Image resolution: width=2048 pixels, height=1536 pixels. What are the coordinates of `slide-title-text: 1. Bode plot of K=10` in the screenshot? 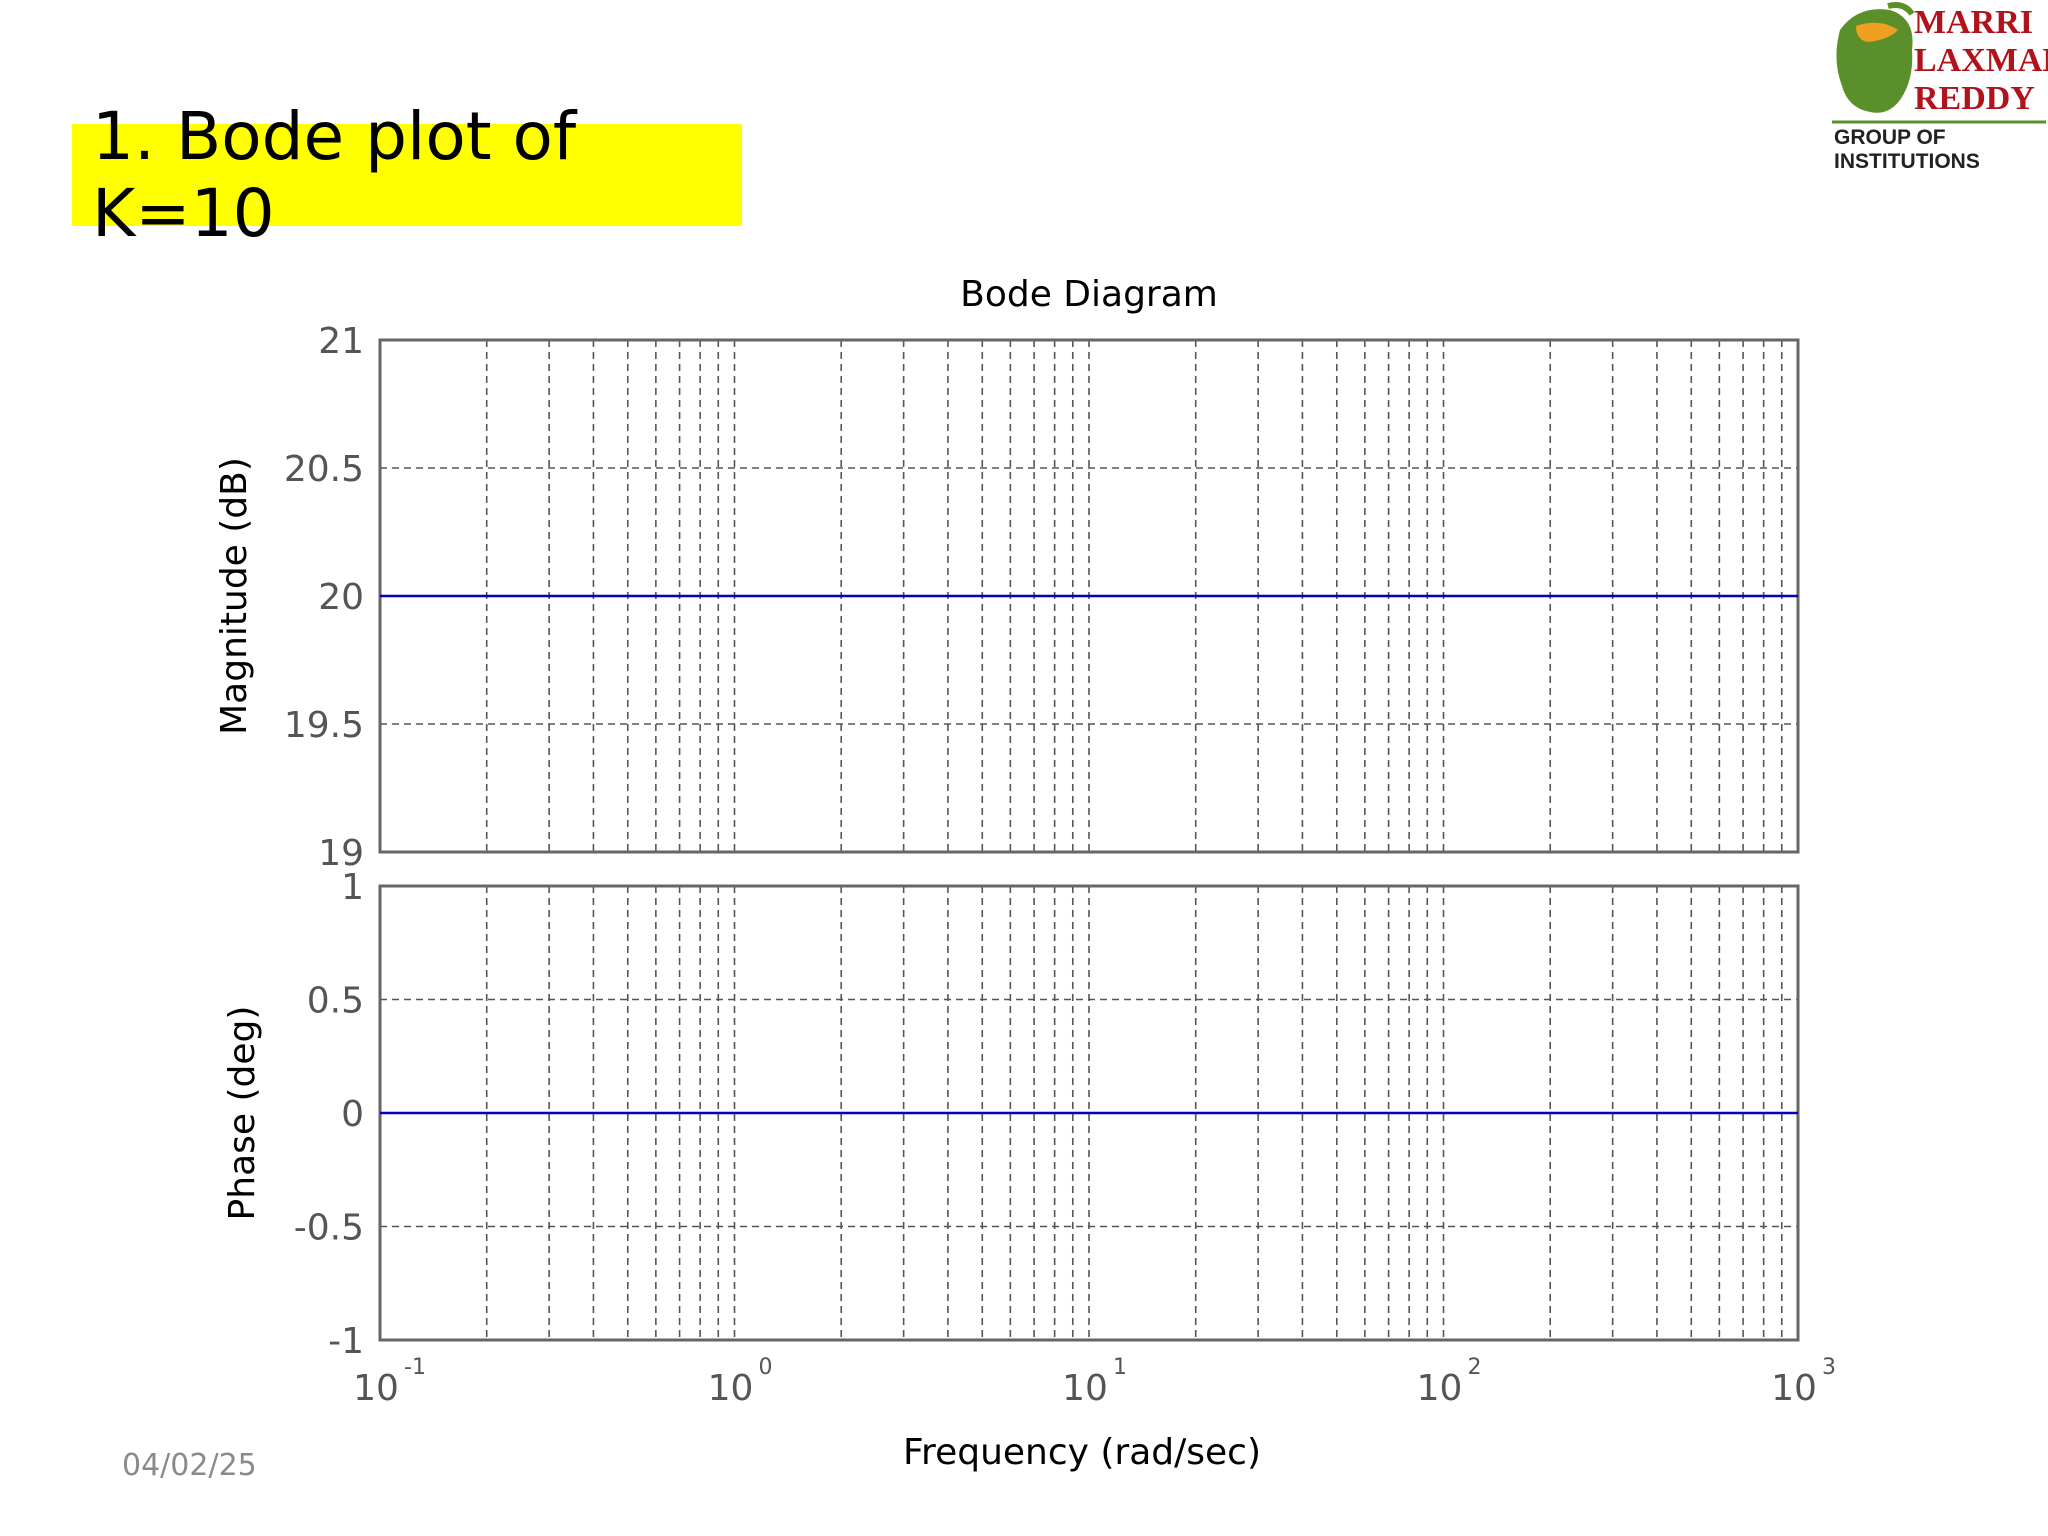 It's located at (334, 175).